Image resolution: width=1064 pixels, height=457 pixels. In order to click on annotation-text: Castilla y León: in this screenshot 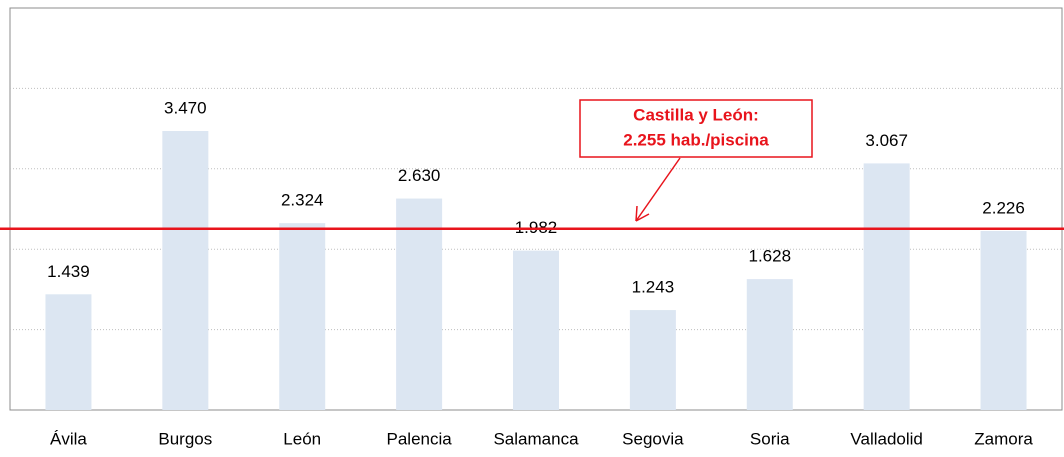, I will do `click(696, 114)`.